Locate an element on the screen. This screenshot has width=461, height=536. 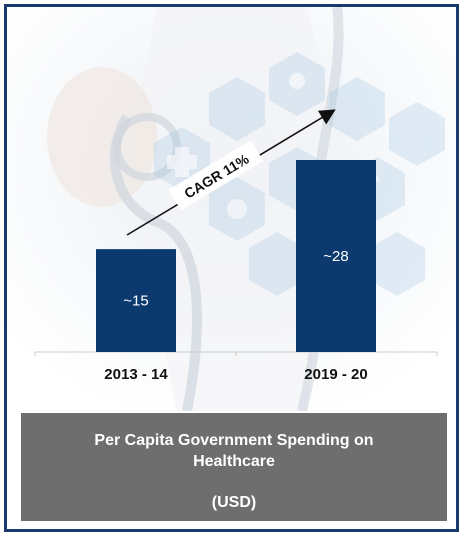
bar-value-label: ~28 is located at coordinates (335, 256).